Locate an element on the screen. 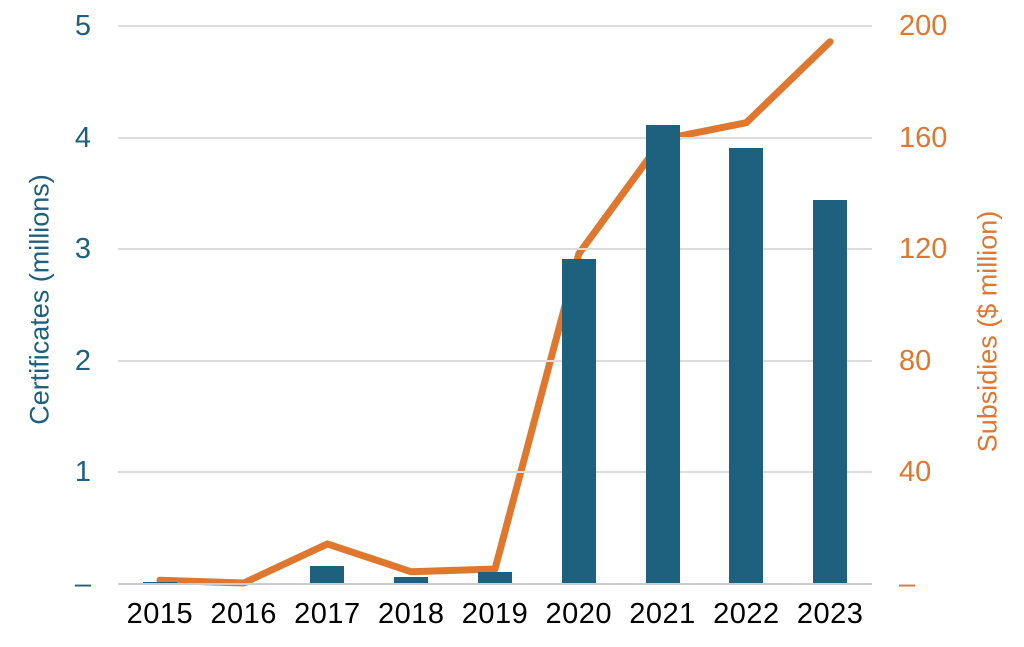 This screenshot has height=647, width=1024. left-axis-tick-label: 1 is located at coordinates (82, 472).